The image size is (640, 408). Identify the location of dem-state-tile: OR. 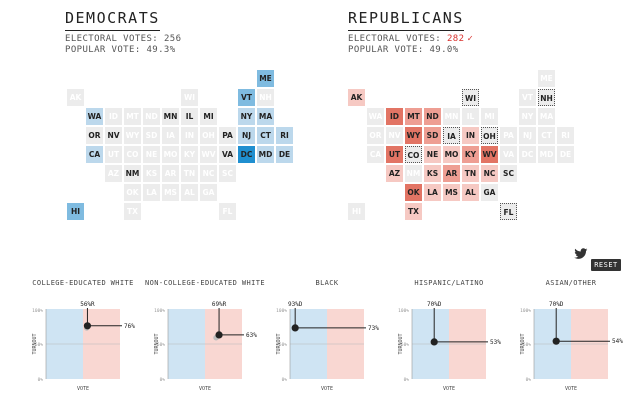
(94, 135).